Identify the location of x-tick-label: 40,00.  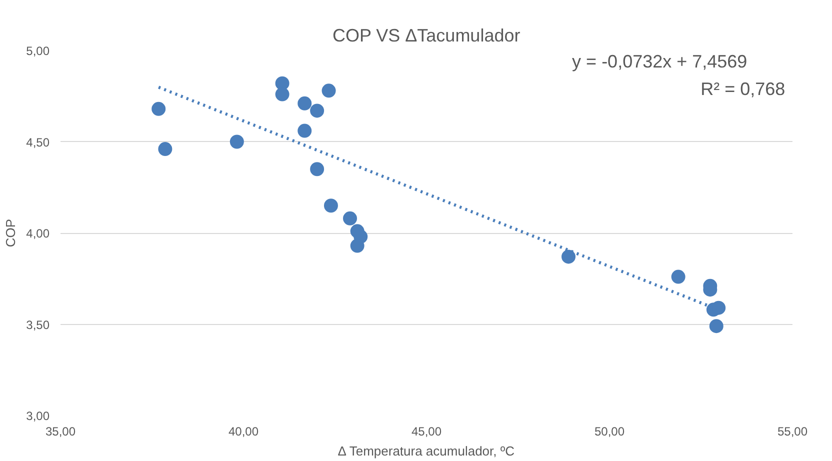
(243, 431).